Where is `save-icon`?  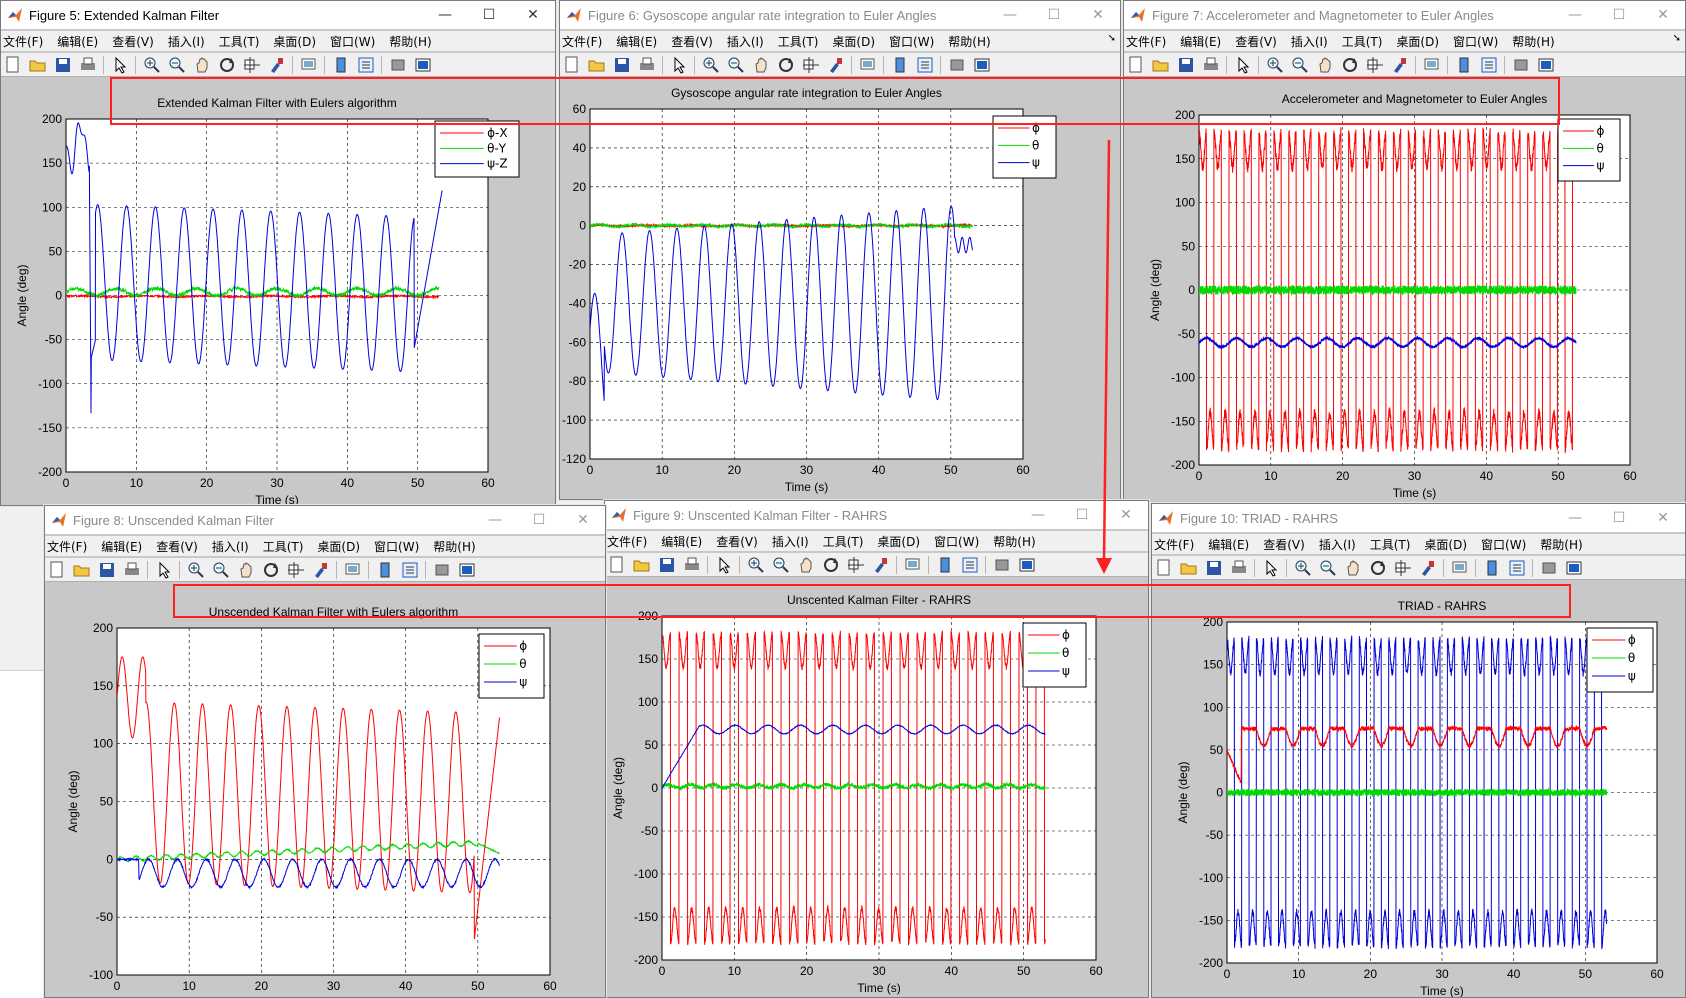
save-icon is located at coordinates (107, 570).